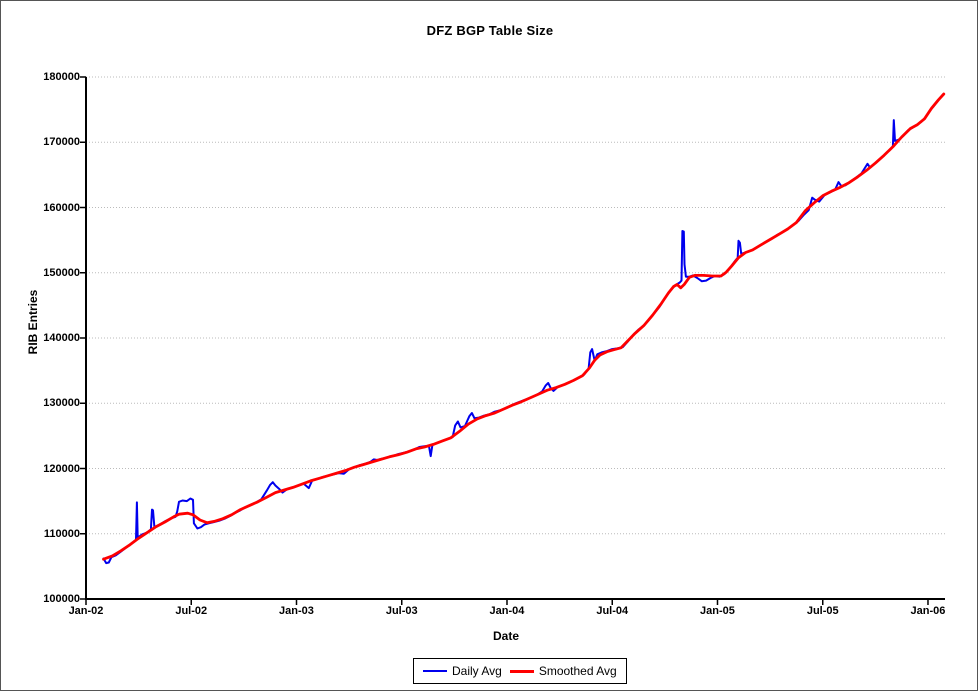 The height and width of the screenshot is (691, 978). What do you see at coordinates (717, 611) in the screenshot?
I see `x-tick-label: Jan-05` at bounding box center [717, 611].